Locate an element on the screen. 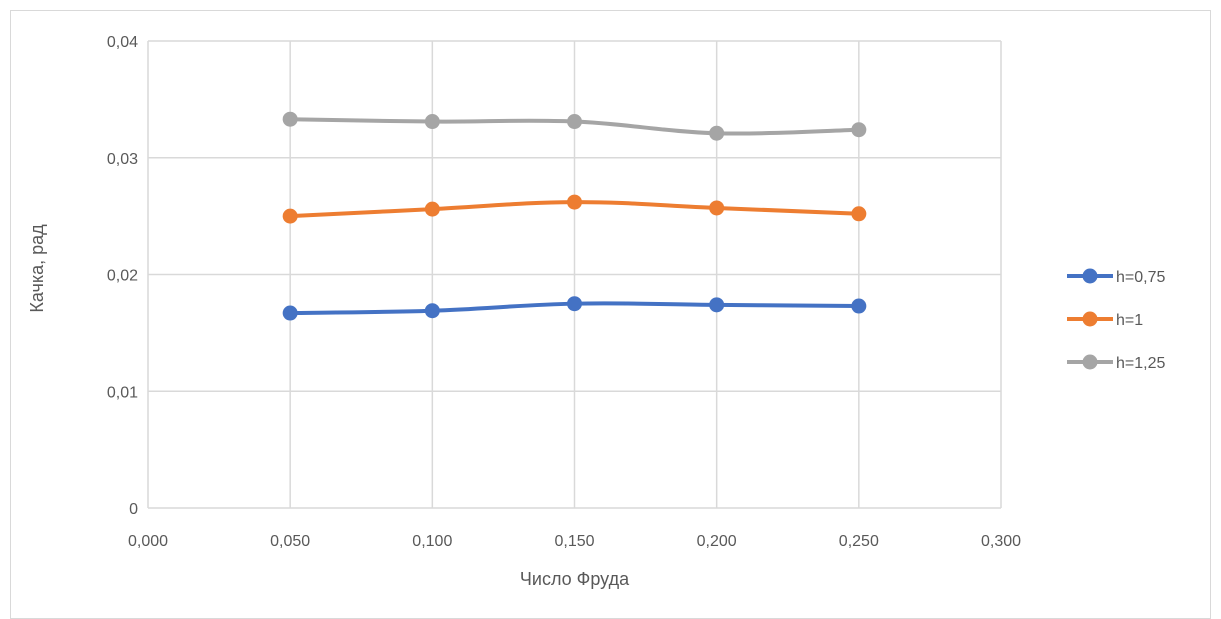 The width and height of the screenshot is (1221, 619). legend-item: h=1,25 is located at coordinates (1116, 363).